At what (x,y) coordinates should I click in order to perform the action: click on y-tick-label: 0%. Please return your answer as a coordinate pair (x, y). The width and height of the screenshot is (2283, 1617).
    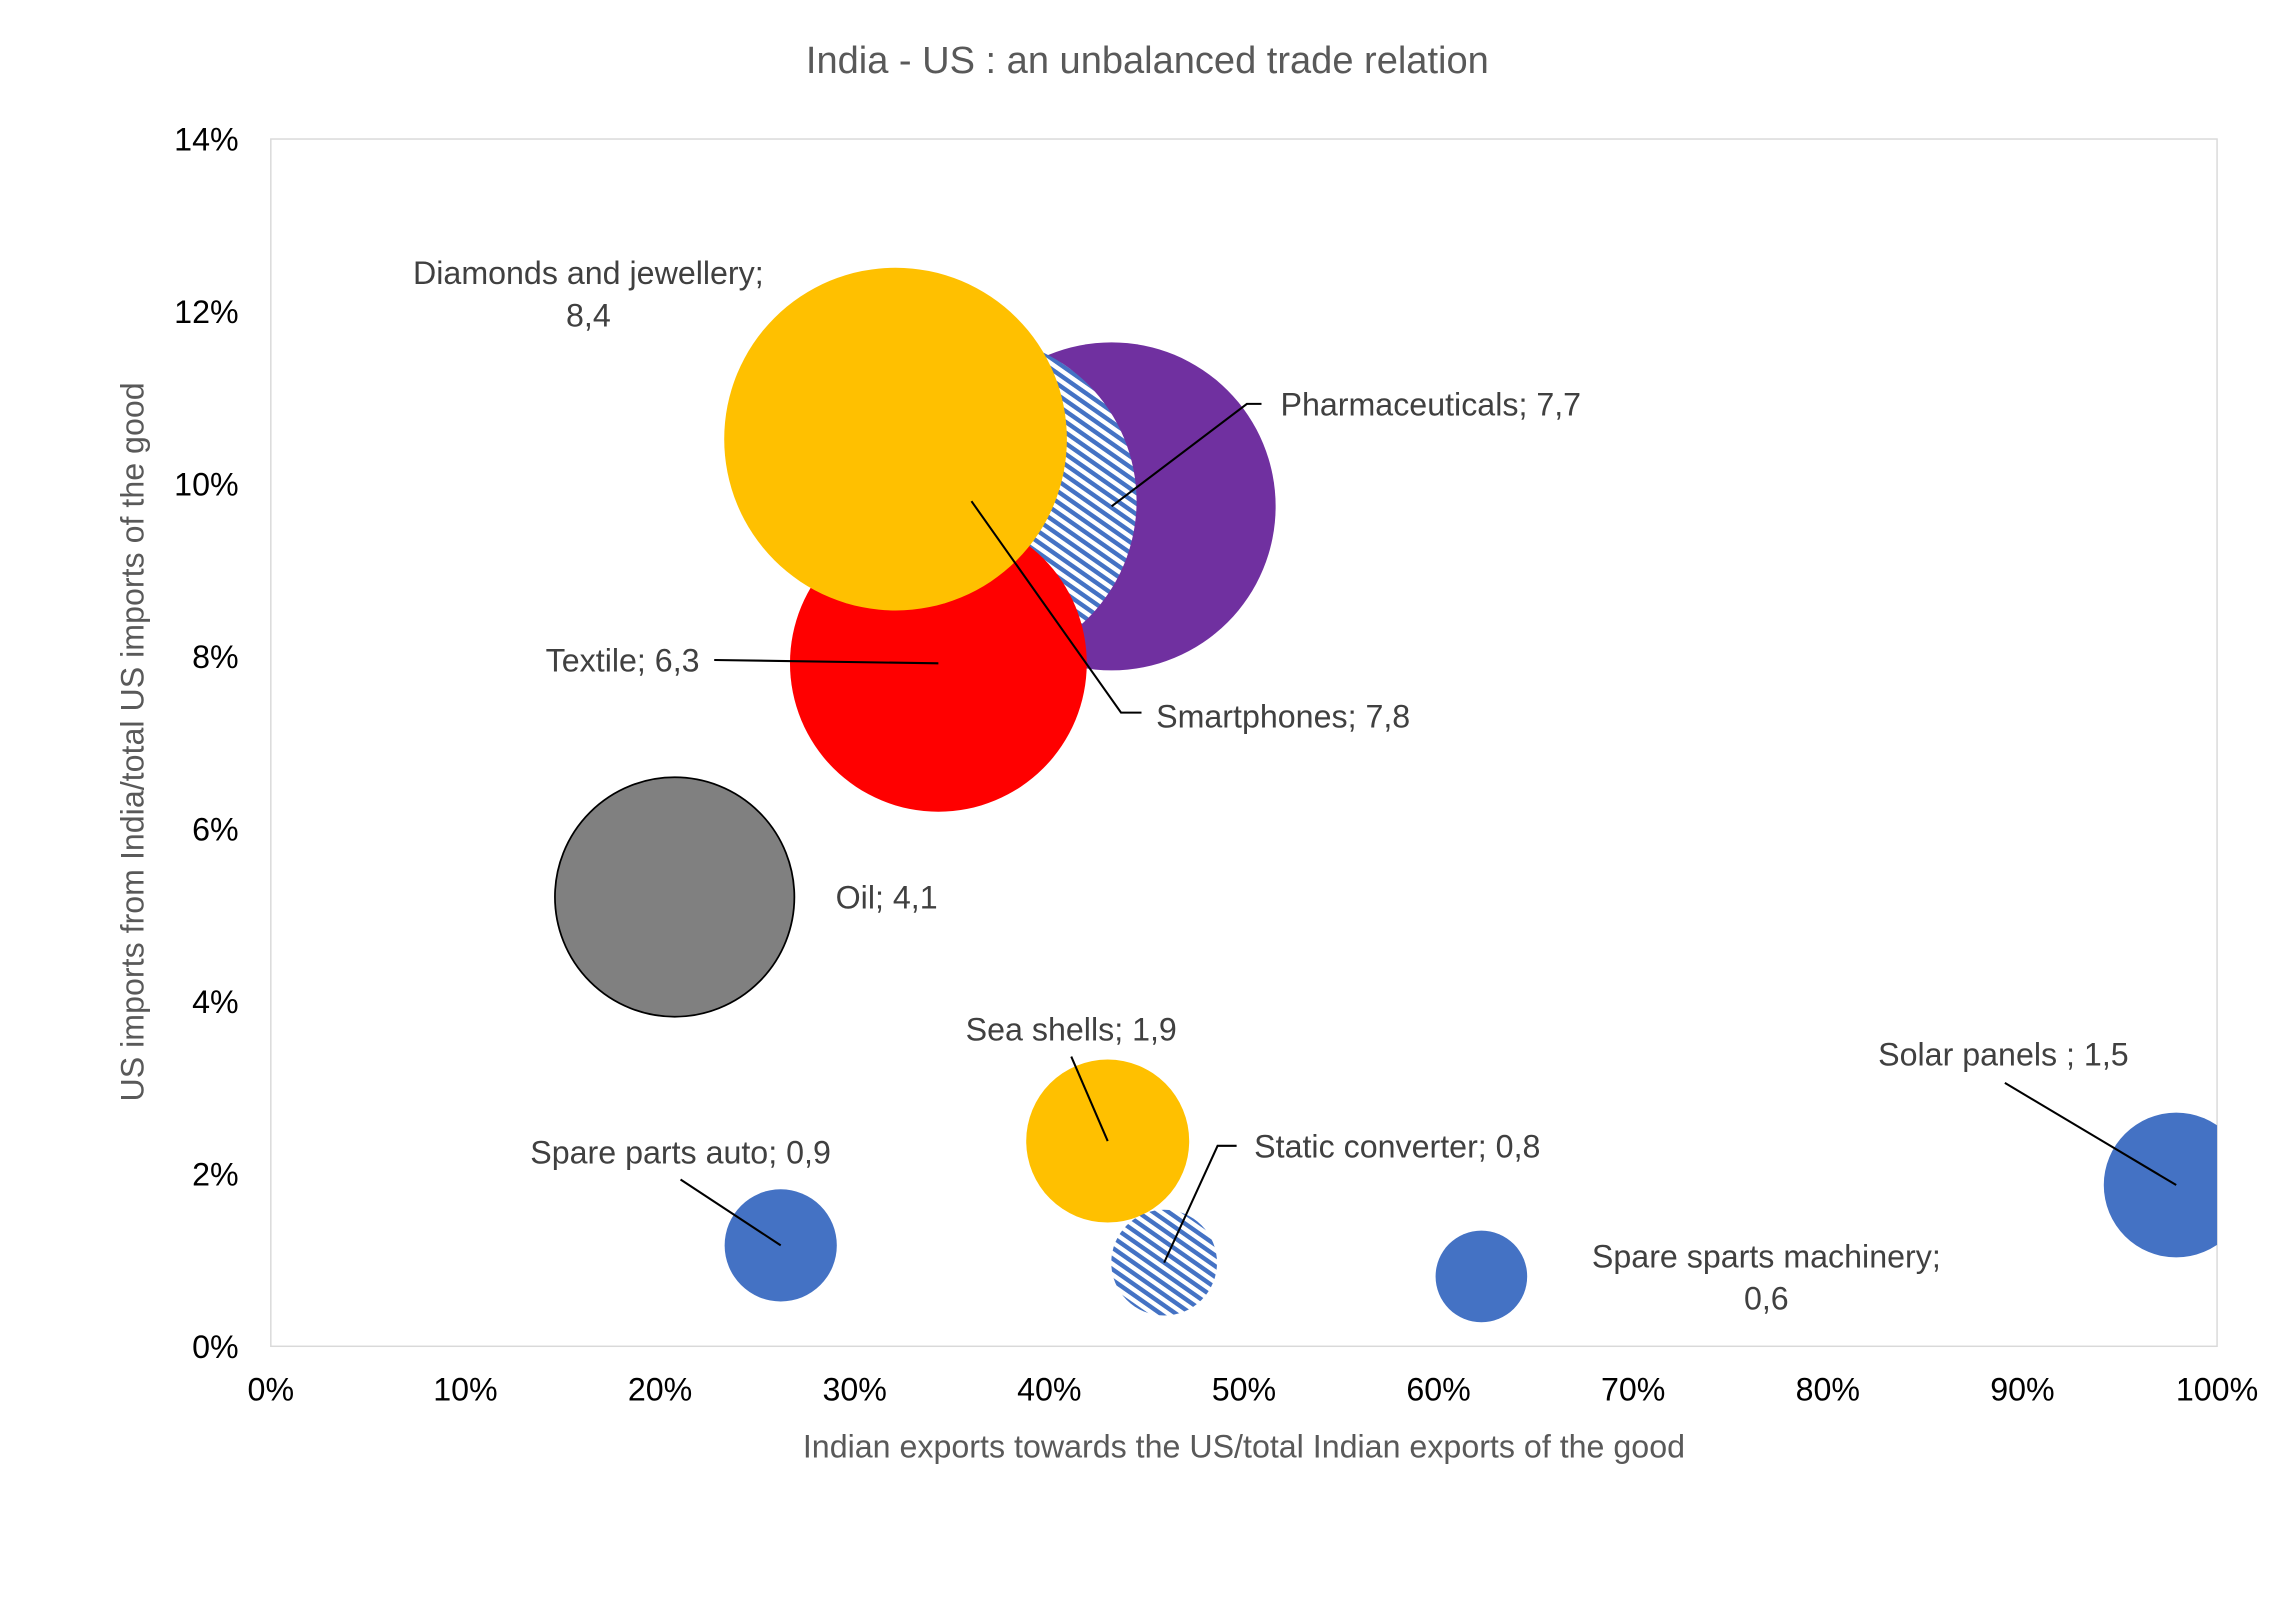
    Looking at the image, I should click on (215, 1347).